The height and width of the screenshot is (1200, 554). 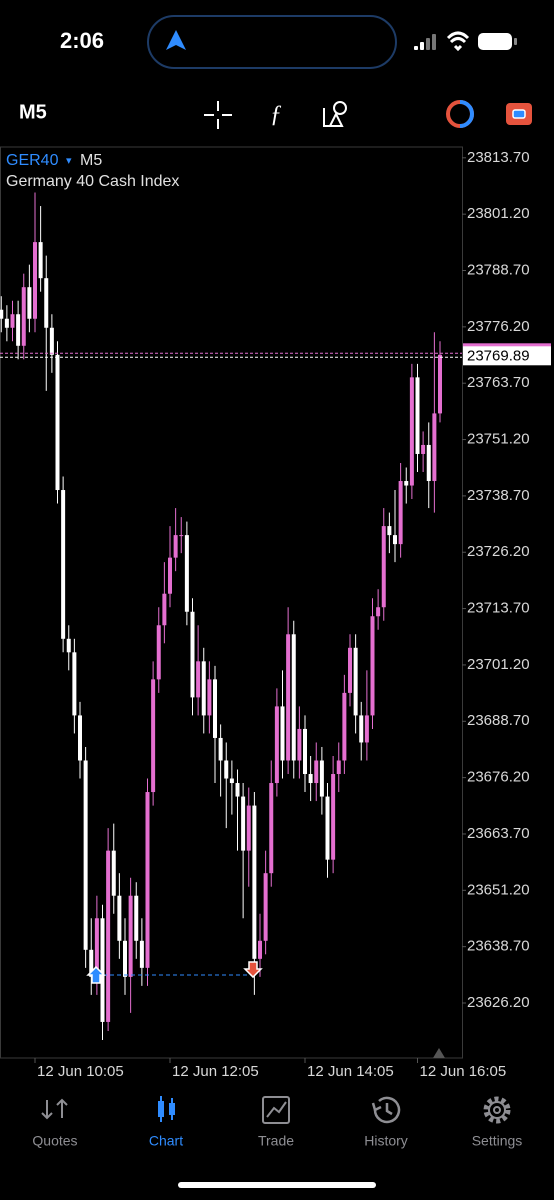 What do you see at coordinates (498, 720) in the screenshot?
I see `y-tick-label: 23688.70` at bounding box center [498, 720].